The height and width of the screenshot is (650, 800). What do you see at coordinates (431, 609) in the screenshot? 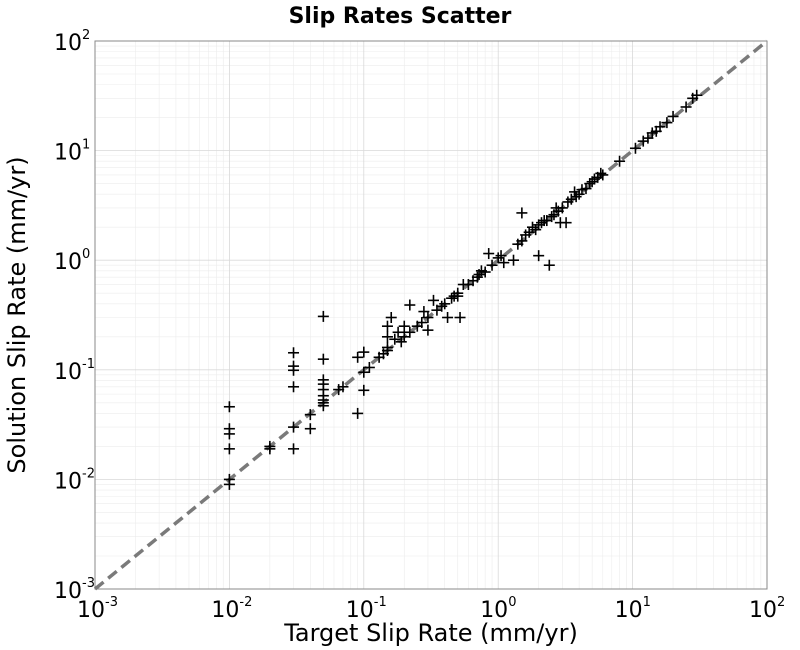
I see `x-tick-labels: 10⁻³ 10⁻² 10⁻¹ 10⁰ 10¹ 10²` at bounding box center [431, 609].